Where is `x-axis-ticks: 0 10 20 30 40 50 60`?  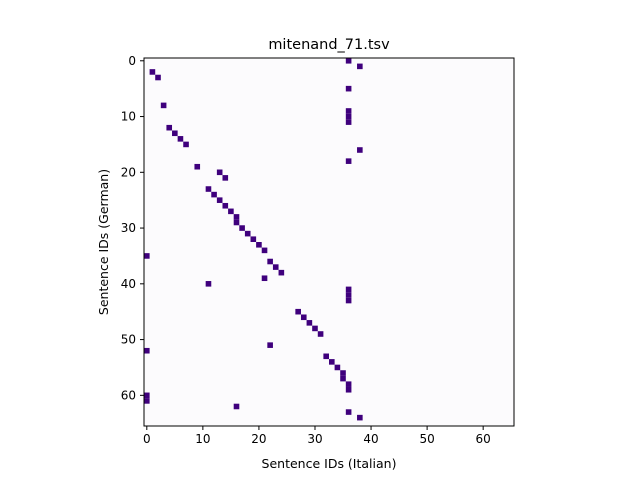
x-axis-ticks: 0 10 20 30 40 50 60 is located at coordinates (317, 436).